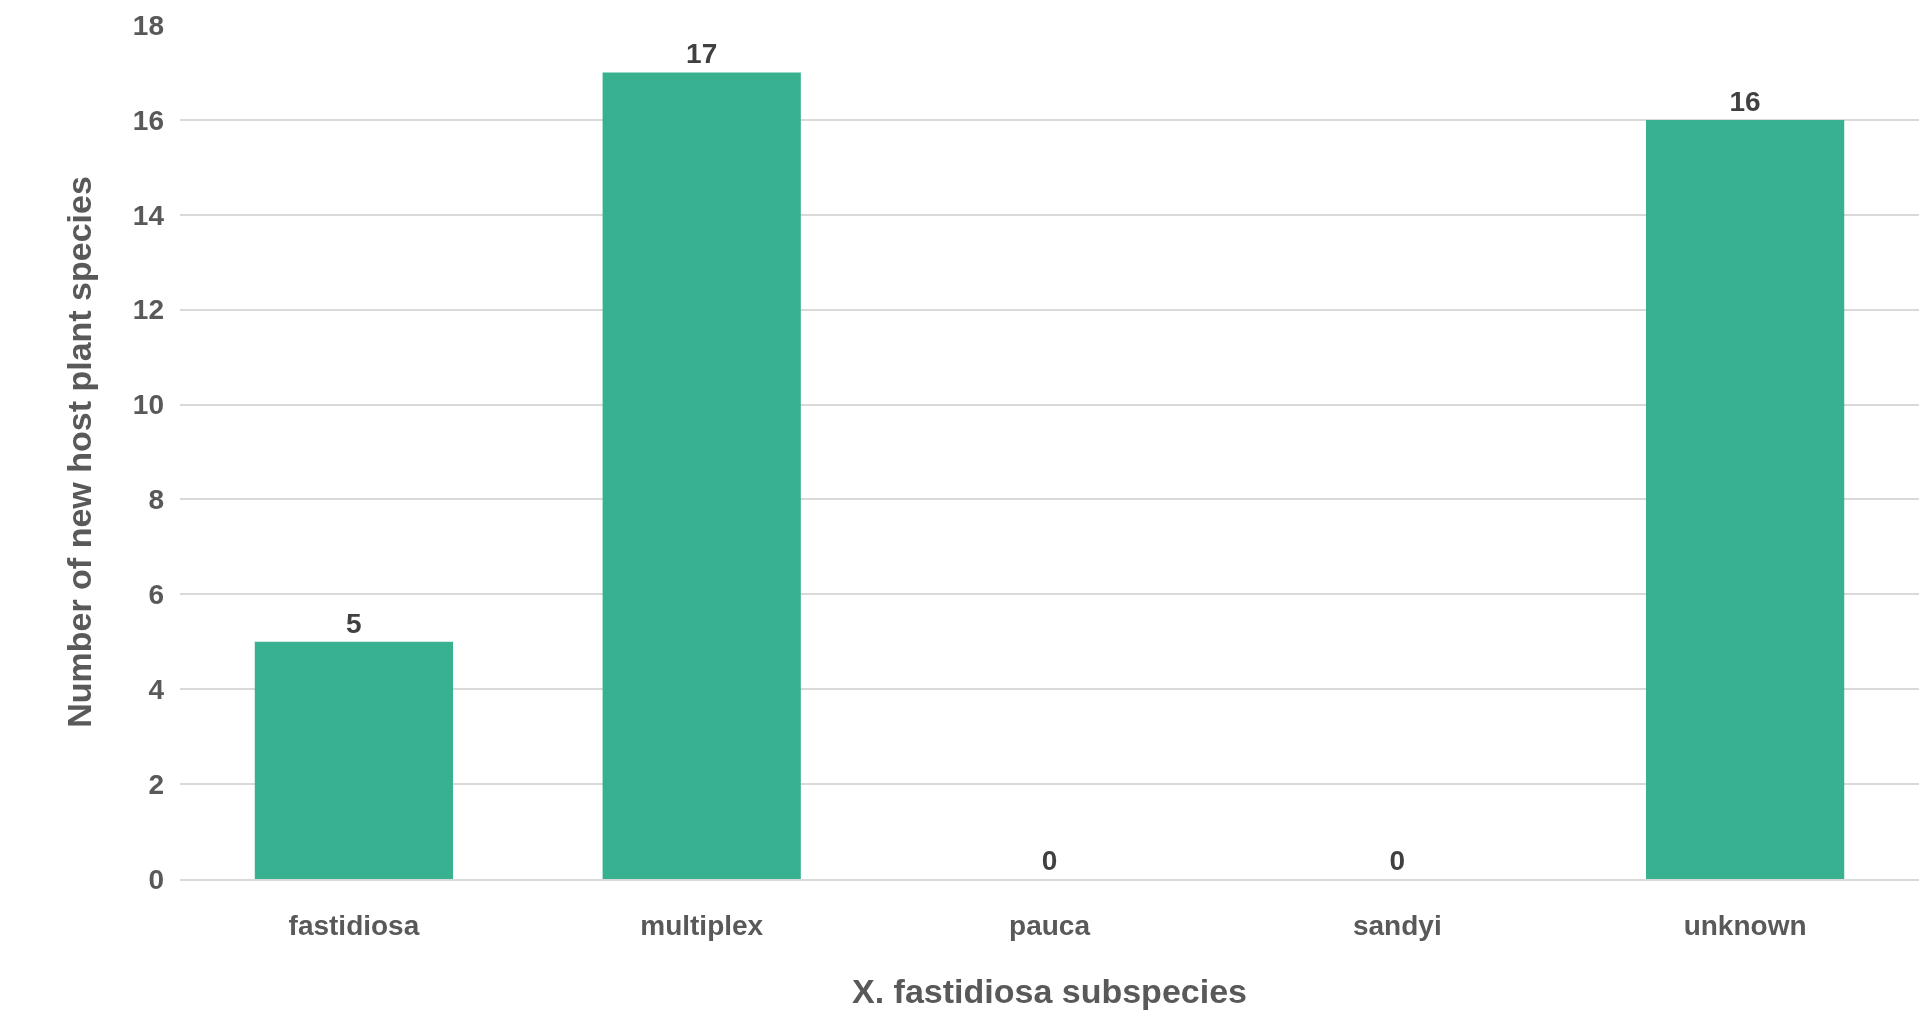  What do you see at coordinates (156, 690) in the screenshot?
I see `y-tick-label: 4` at bounding box center [156, 690].